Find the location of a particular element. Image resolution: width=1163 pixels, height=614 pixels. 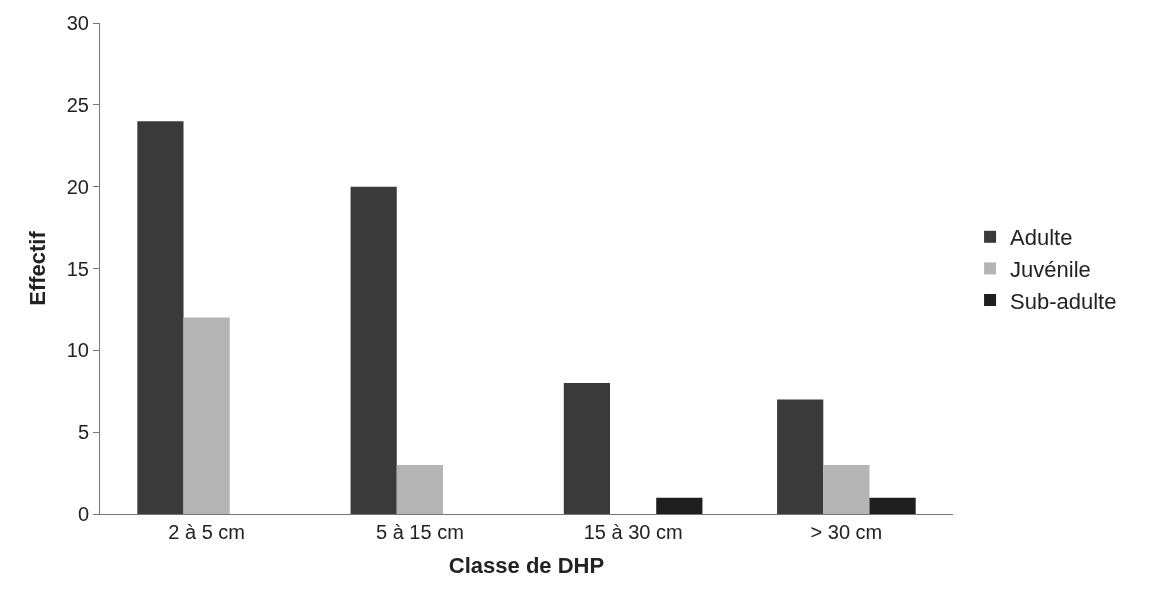

y-tick-label: 0 is located at coordinates (83, 514).